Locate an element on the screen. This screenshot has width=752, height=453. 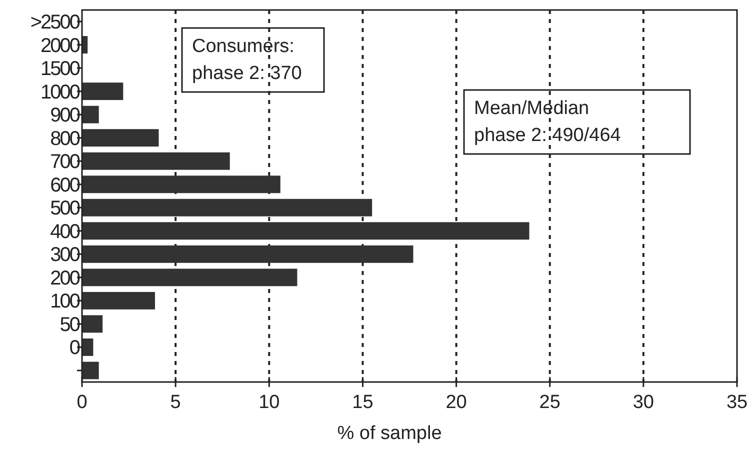
x-tick-label: 5 is located at coordinates (175, 402).